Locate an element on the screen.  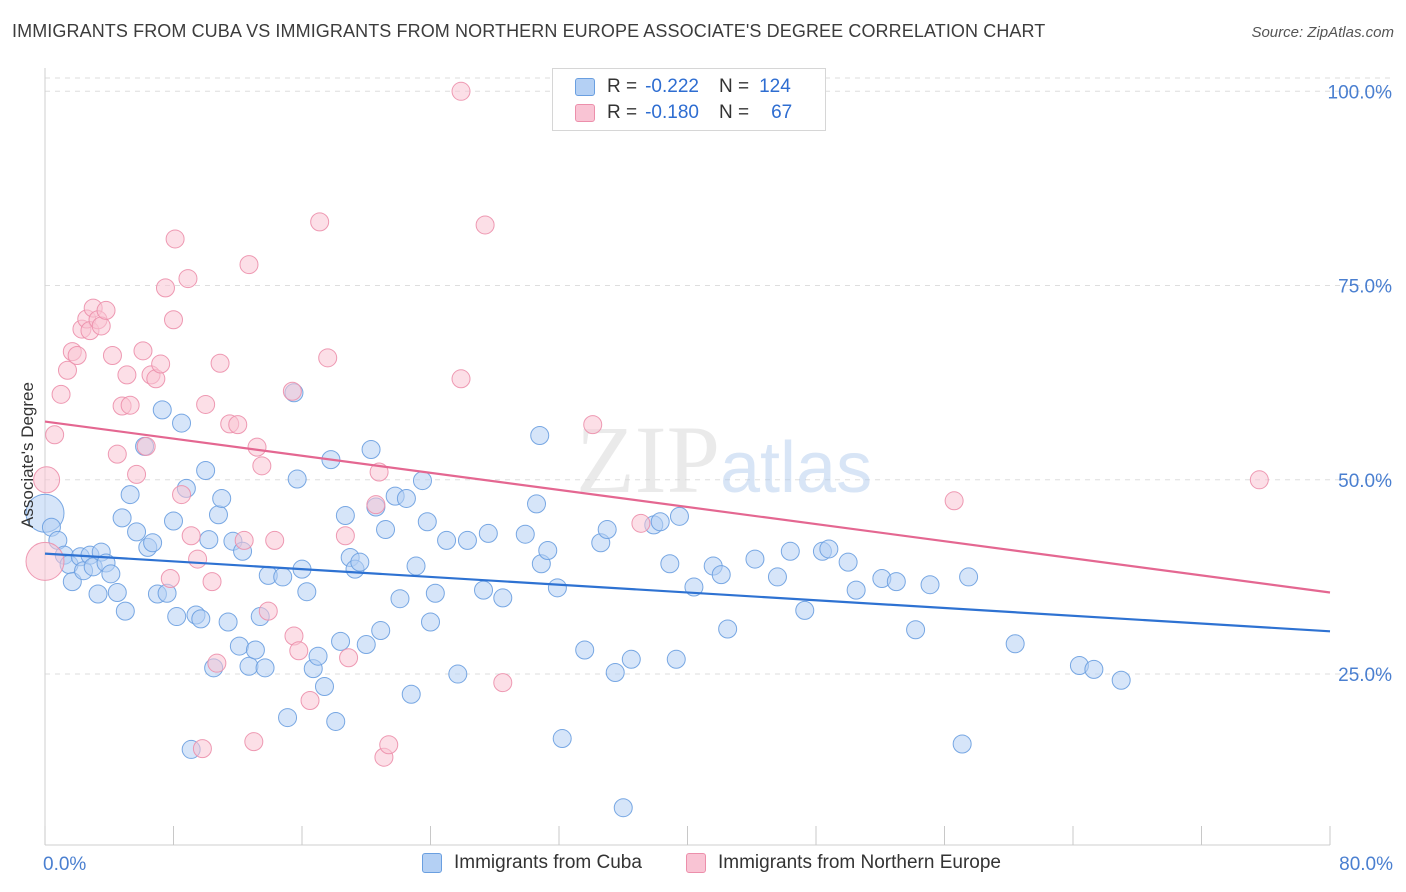
y-axis-label: Associate's Degree is located at coordinates (27, 455).